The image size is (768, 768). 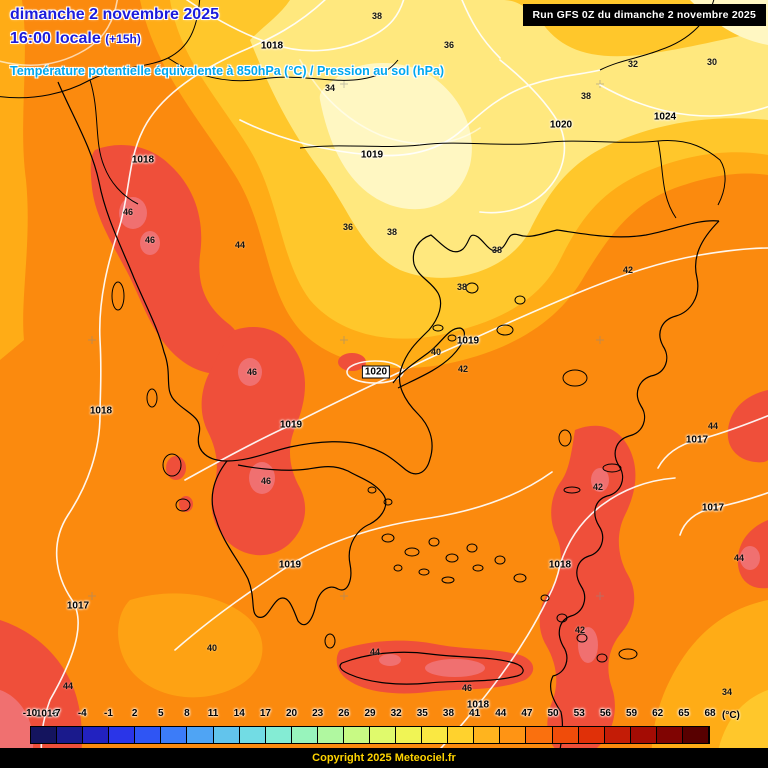 I want to click on isobar-pale-inner, so click(x=390, y=102).